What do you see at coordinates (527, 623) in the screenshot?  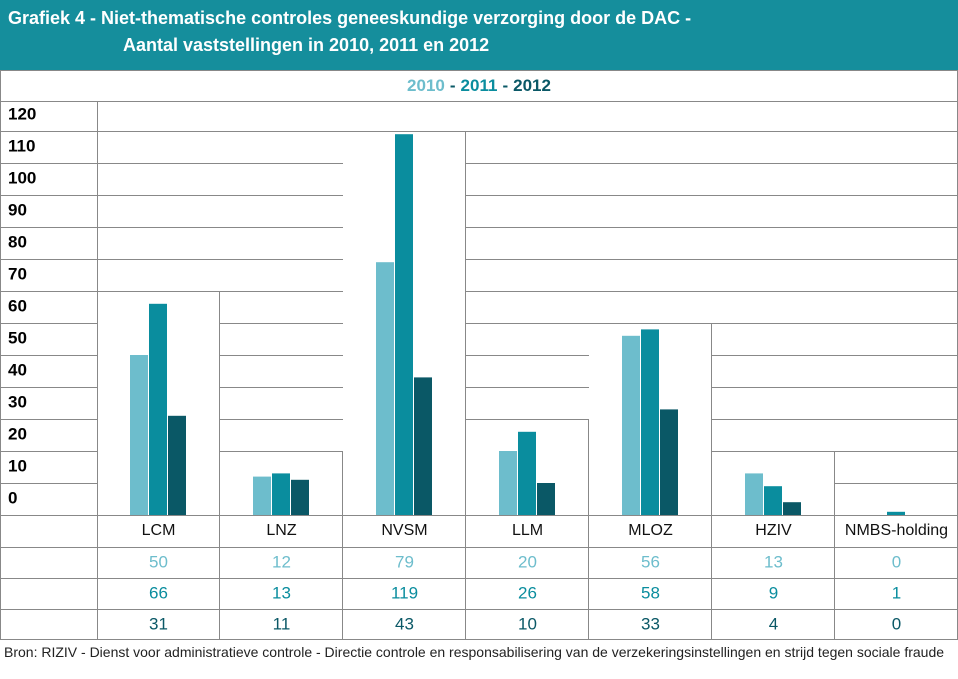 I see `value-label: 10` at bounding box center [527, 623].